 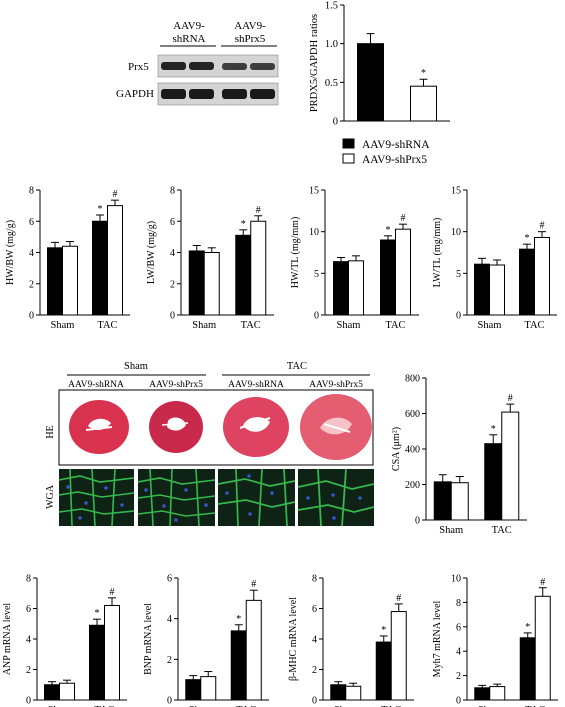 I want to click on blot-strip-prx5, so click(x=218, y=66).